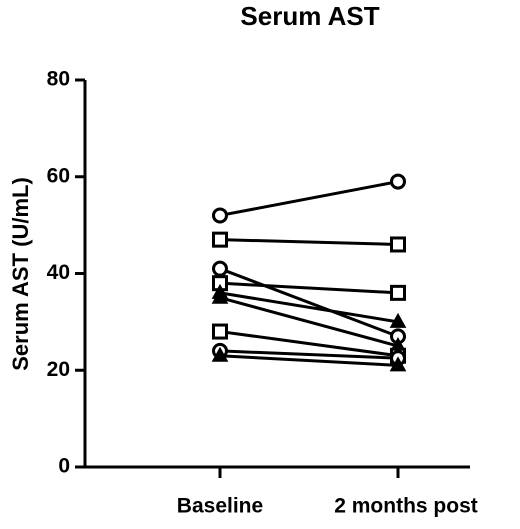 This screenshot has height=529, width=520. What do you see at coordinates (406, 506) in the screenshot?
I see `x-tick-label: 2 months post` at bounding box center [406, 506].